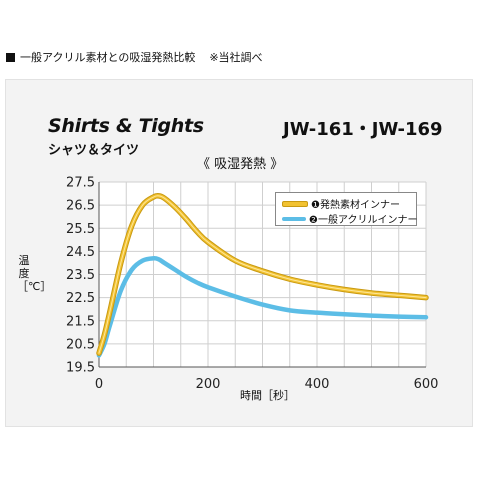 Image resolution: width=480 pixels, height=480 pixels. What do you see at coordinates (94, 150) in the screenshot?
I see `product-title-jp: シャツ＆タイツ` at bounding box center [94, 150].